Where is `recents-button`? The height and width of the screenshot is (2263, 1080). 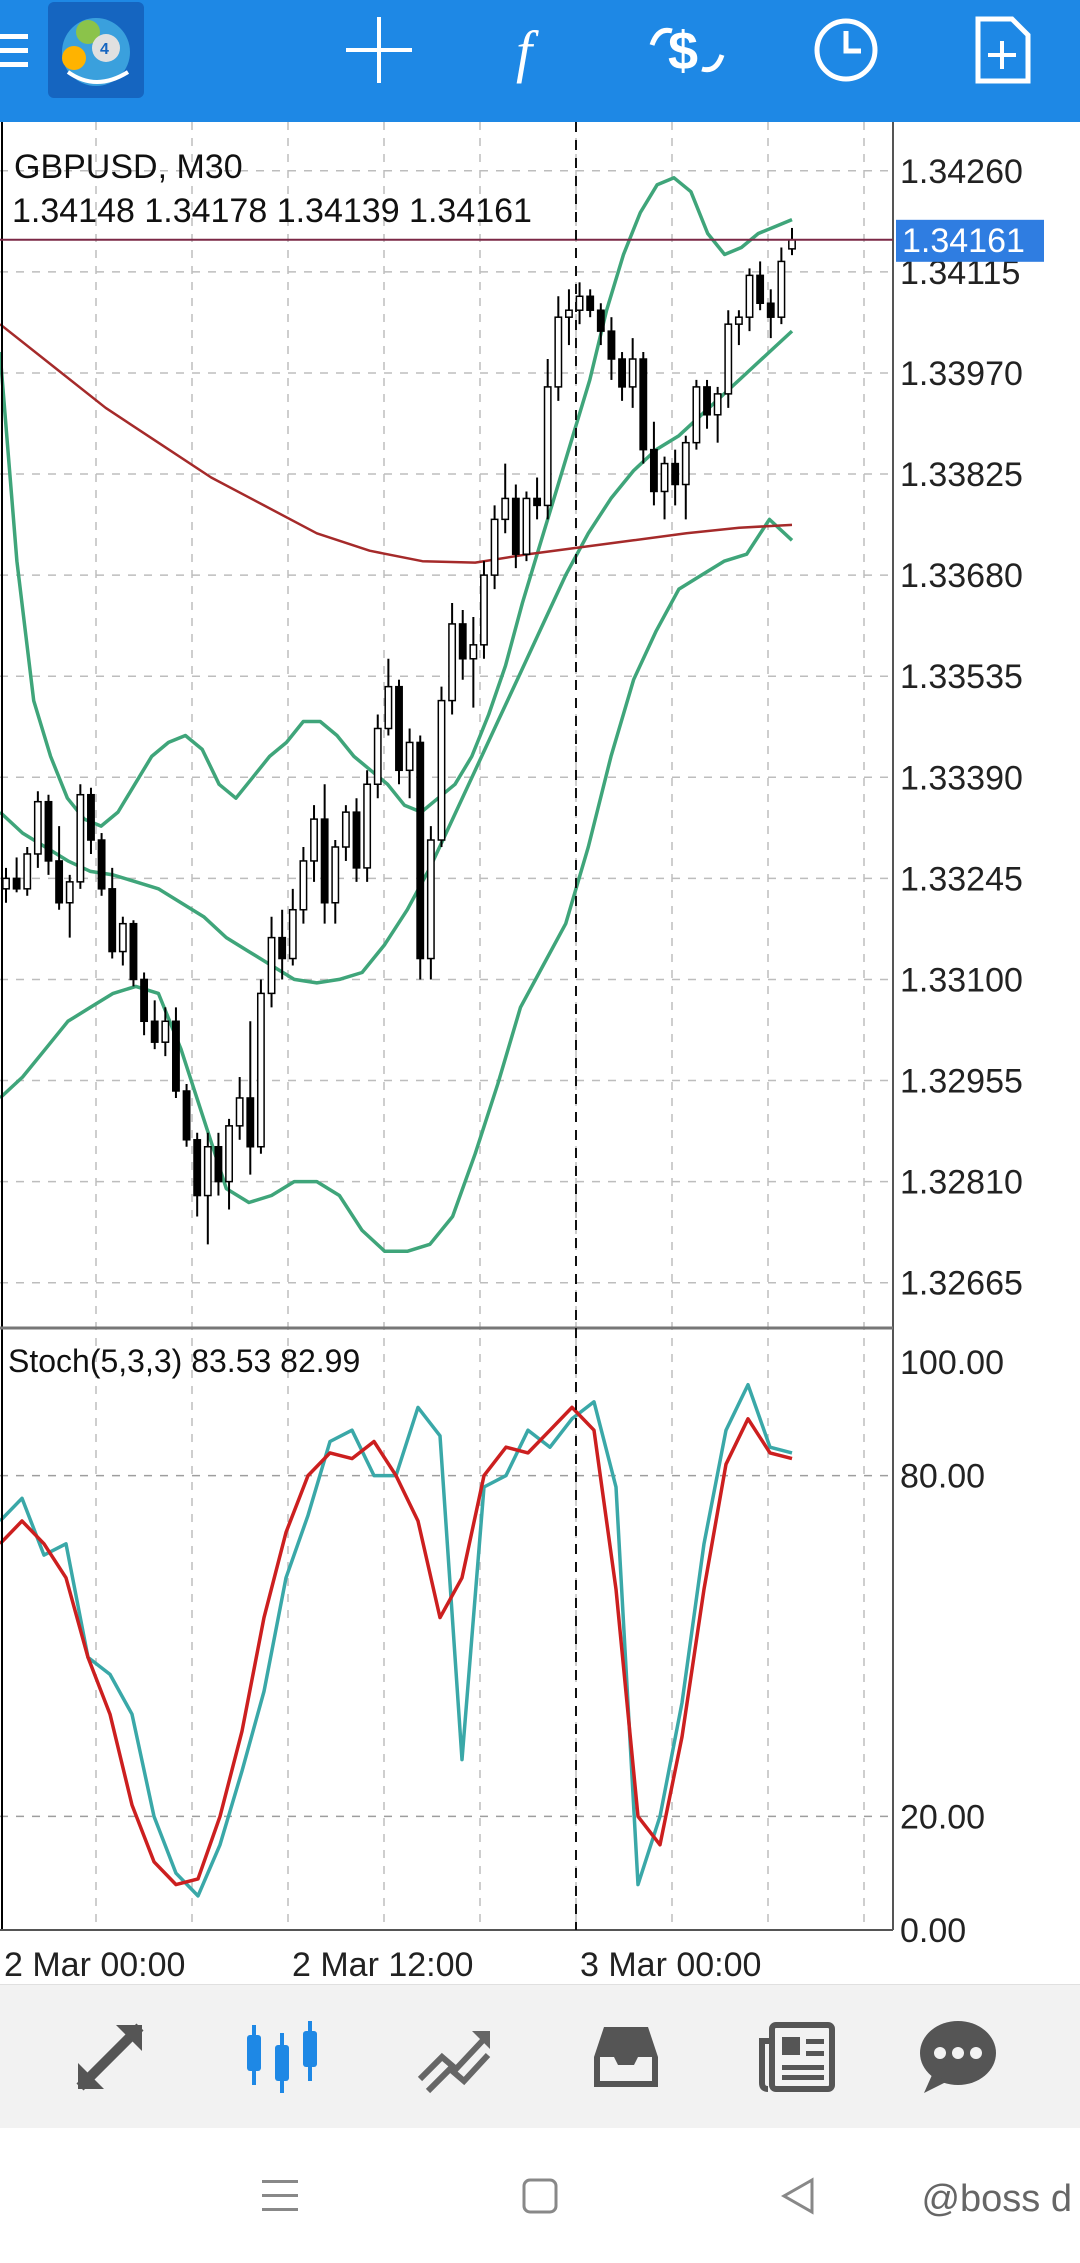
recents-button is located at coordinates (280, 2195).